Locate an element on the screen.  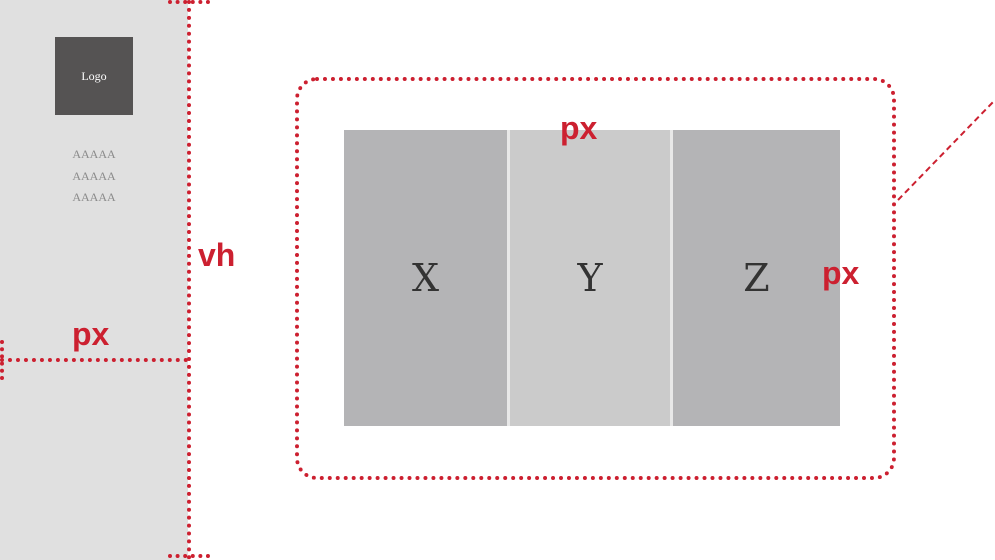
panel-right-unit-label: px is located at coordinates (841, 273).